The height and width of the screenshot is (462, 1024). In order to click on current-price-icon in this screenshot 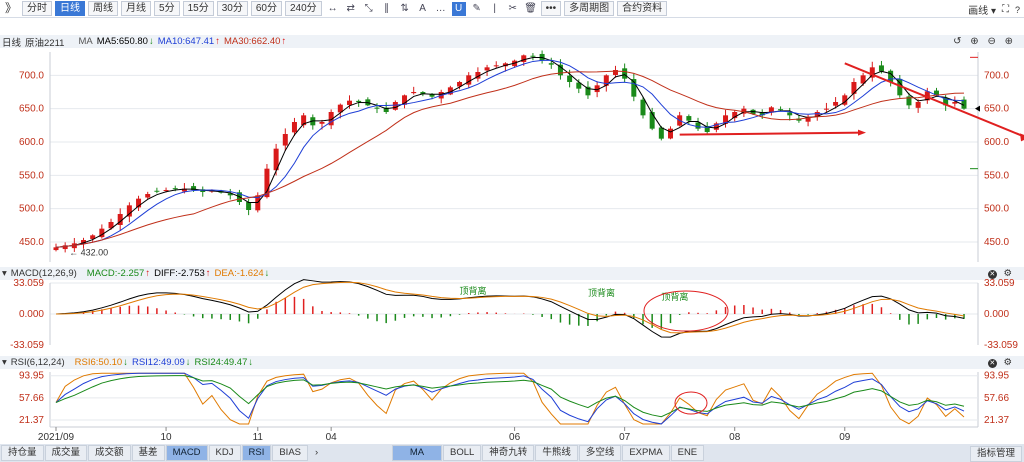, I will do `click(977, 108)`.